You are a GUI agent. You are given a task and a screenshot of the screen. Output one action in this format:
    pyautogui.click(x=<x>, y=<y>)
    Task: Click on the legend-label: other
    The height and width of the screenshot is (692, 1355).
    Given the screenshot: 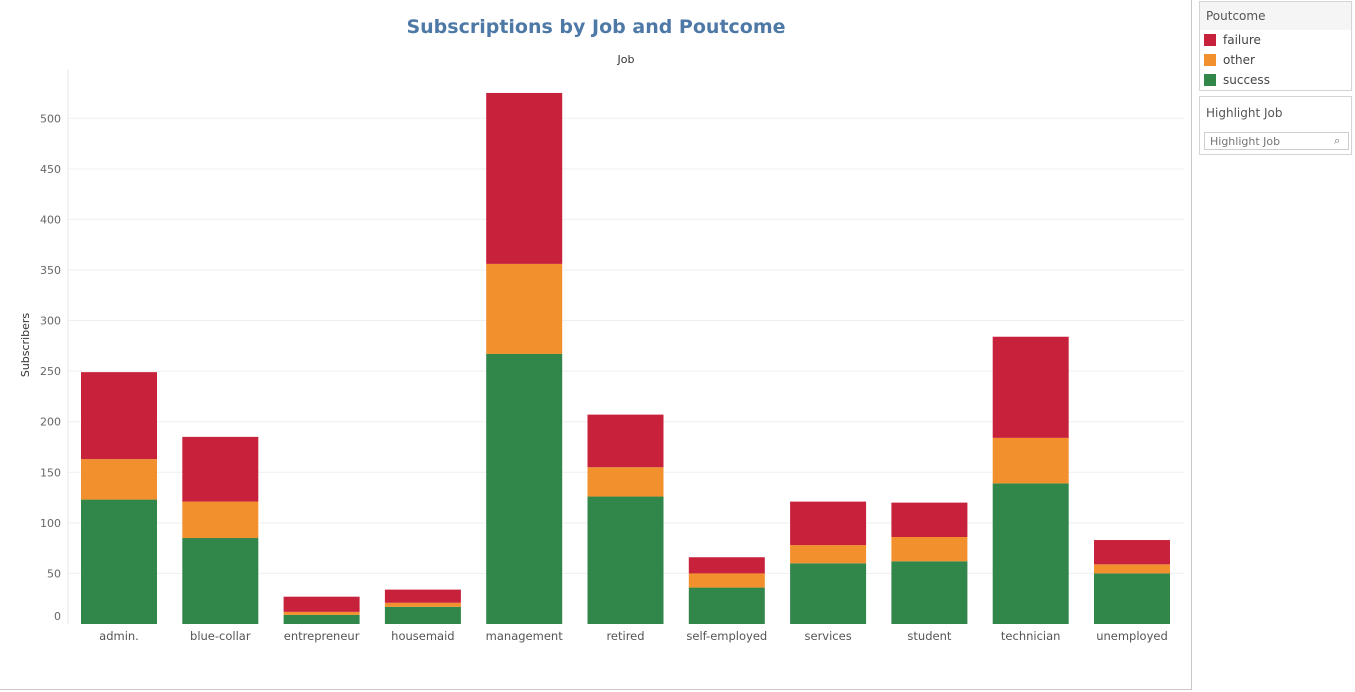 What is the action you would take?
    pyautogui.click(x=1239, y=60)
    